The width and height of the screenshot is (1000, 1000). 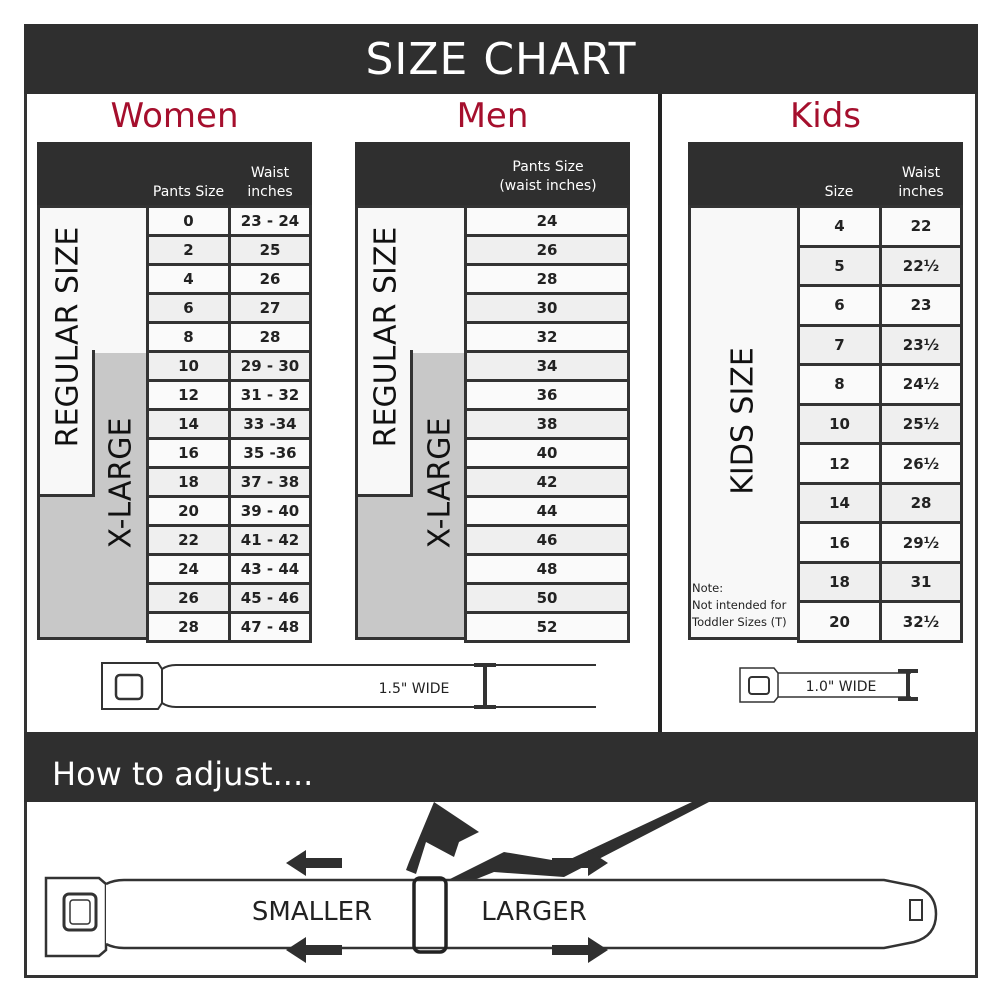 I want to click on women-waist-cell: 41 - 42, so click(x=270, y=540).